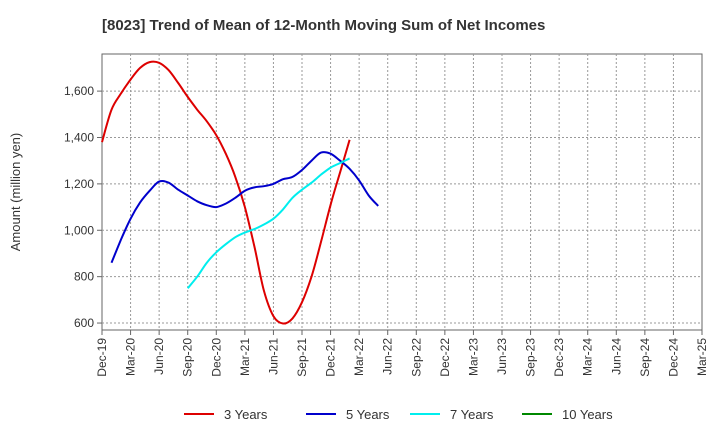 This screenshot has height=440, width=720. Describe the element at coordinates (83, 207) in the screenshot. I see `y-axis-ticks: 600 800 1,000 1,200 1,400 1,600` at that location.